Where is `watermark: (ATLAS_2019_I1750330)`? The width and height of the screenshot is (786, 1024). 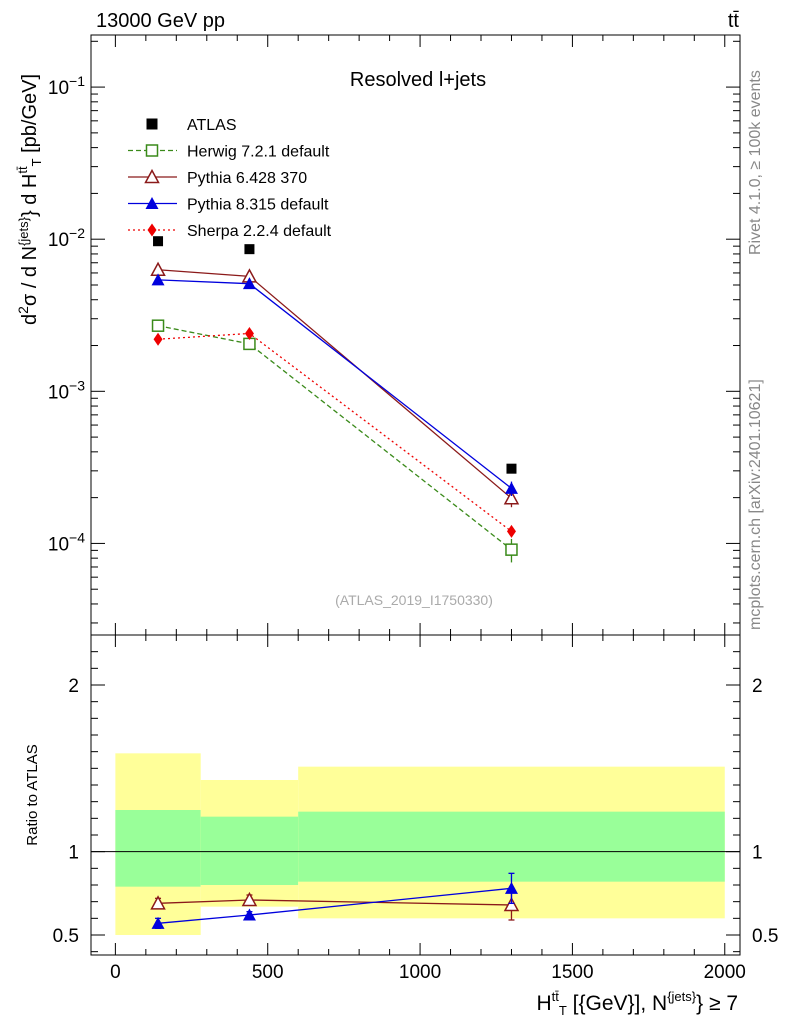 watermark: (ATLAS_2019_I1750330) is located at coordinates (414, 600).